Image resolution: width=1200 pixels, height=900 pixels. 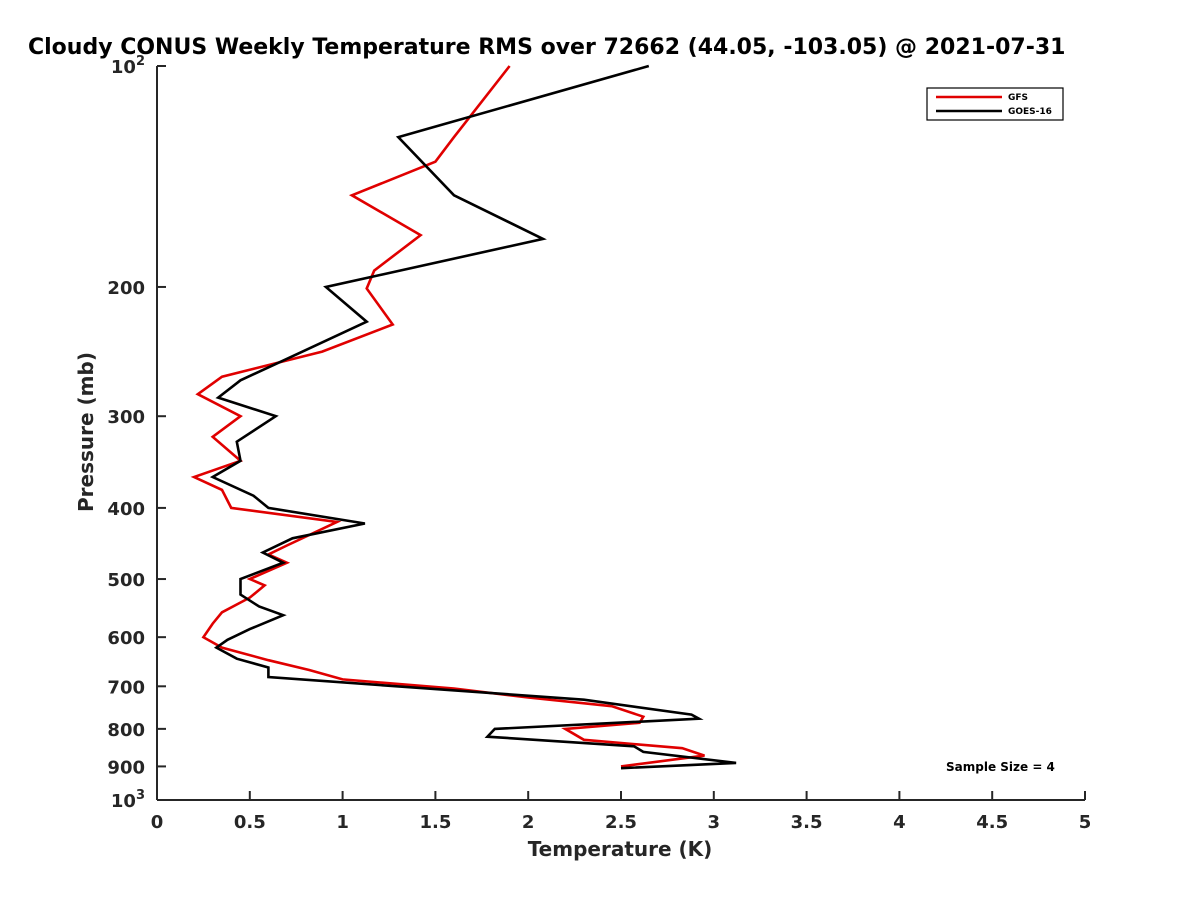 I want to click on y-axis-ticks: 10² 200 300 400 500 600 700 800 900 10³, so click(x=136, y=433).